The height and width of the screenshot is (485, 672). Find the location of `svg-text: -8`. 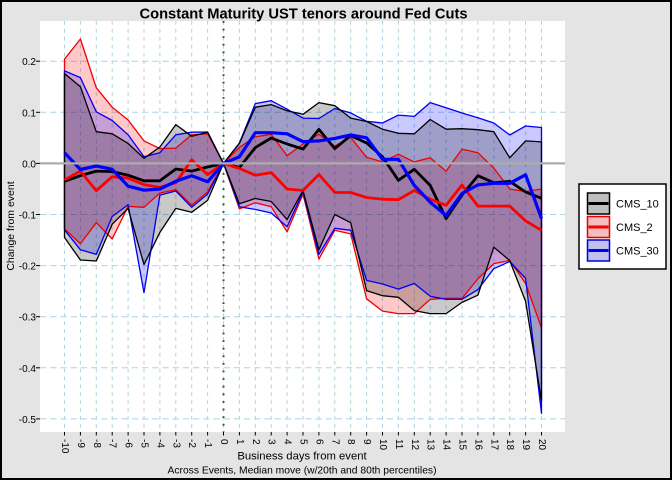

svg-text: -8 is located at coordinates (96, 443).